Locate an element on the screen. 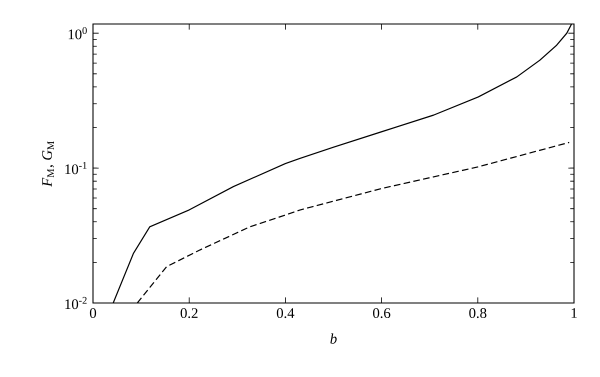 The width and height of the screenshot is (600, 377). y-tick-label: 10$^{0}$ is located at coordinates (77, 33).